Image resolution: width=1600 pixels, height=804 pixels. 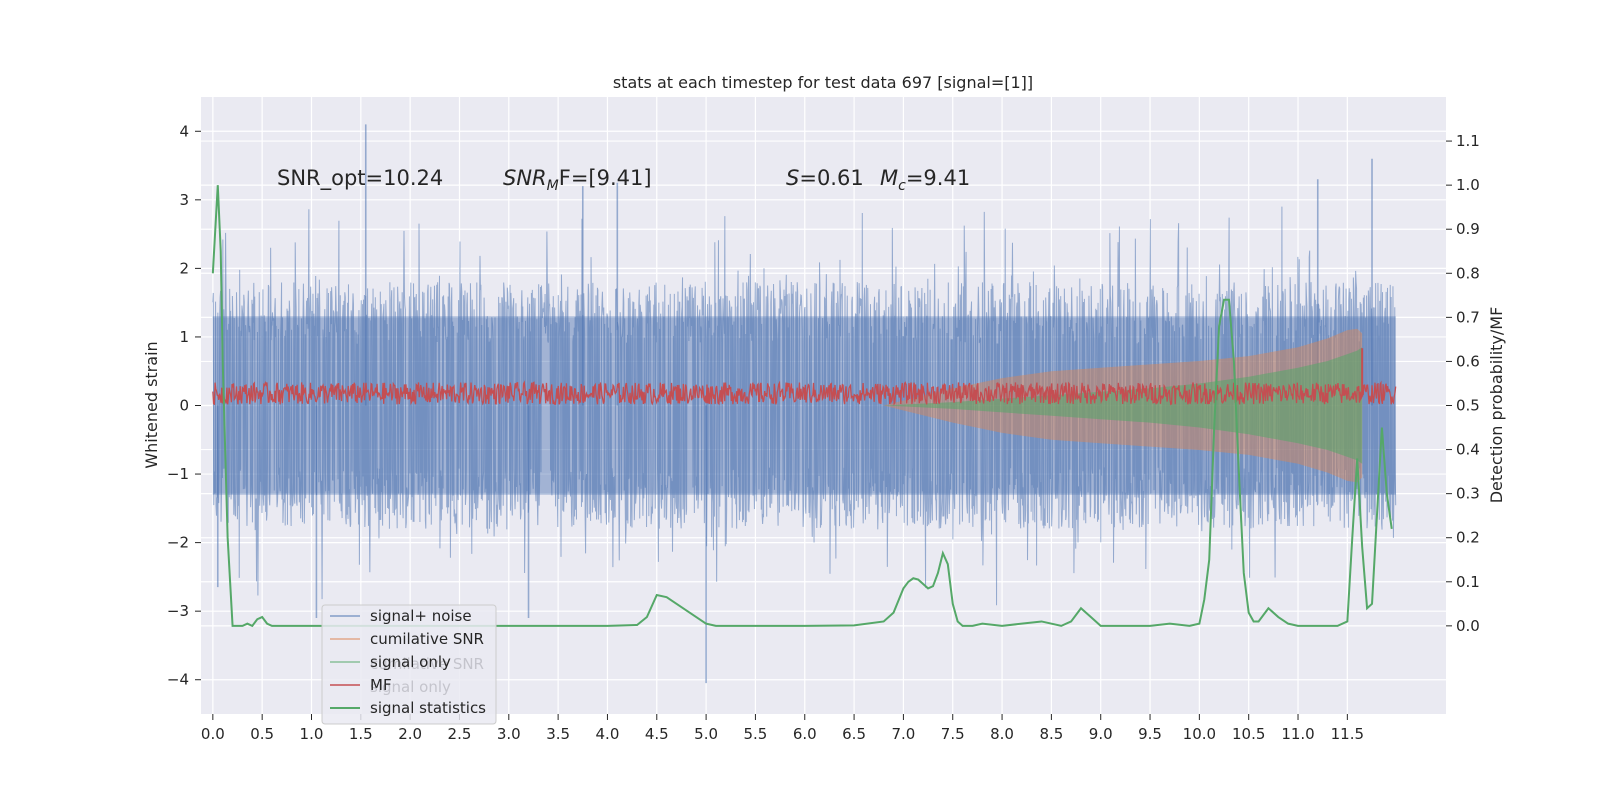 What do you see at coordinates (1496, 405) in the screenshot?
I see `y-axis-label-right: Detection probability/MF` at bounding box center [1496, 405].